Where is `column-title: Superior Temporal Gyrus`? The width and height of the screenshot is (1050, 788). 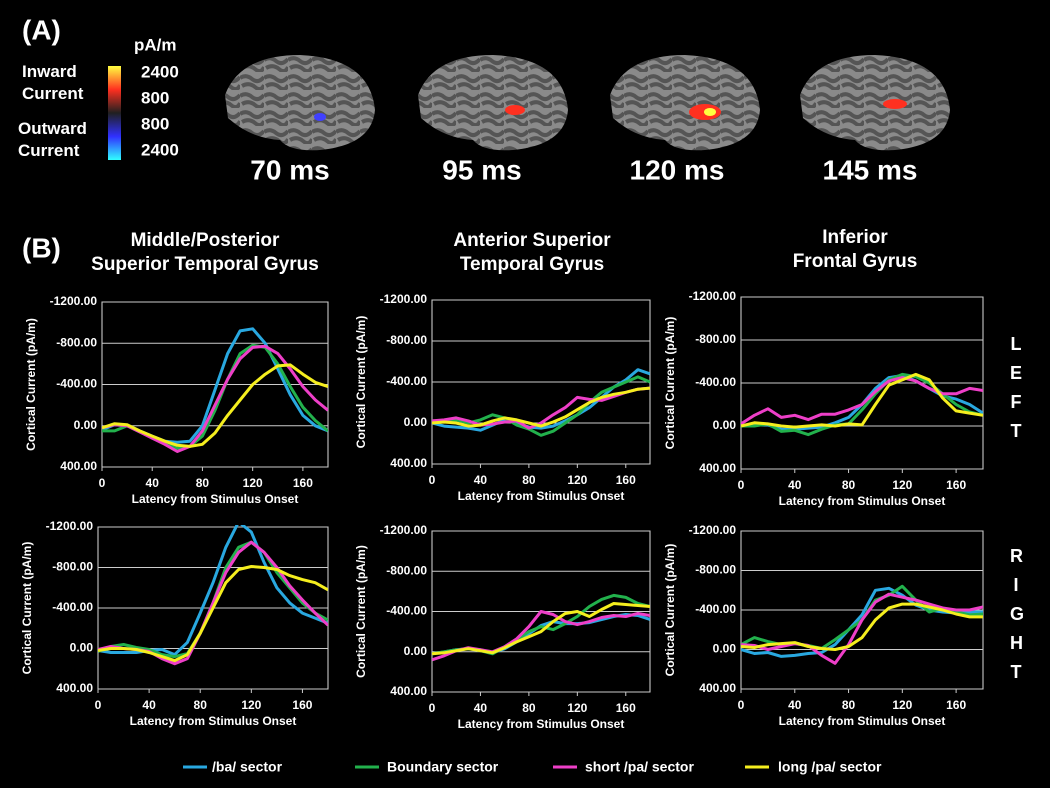 column-title: Superior Temporal Gyrus is located at coordinates (205, 264).